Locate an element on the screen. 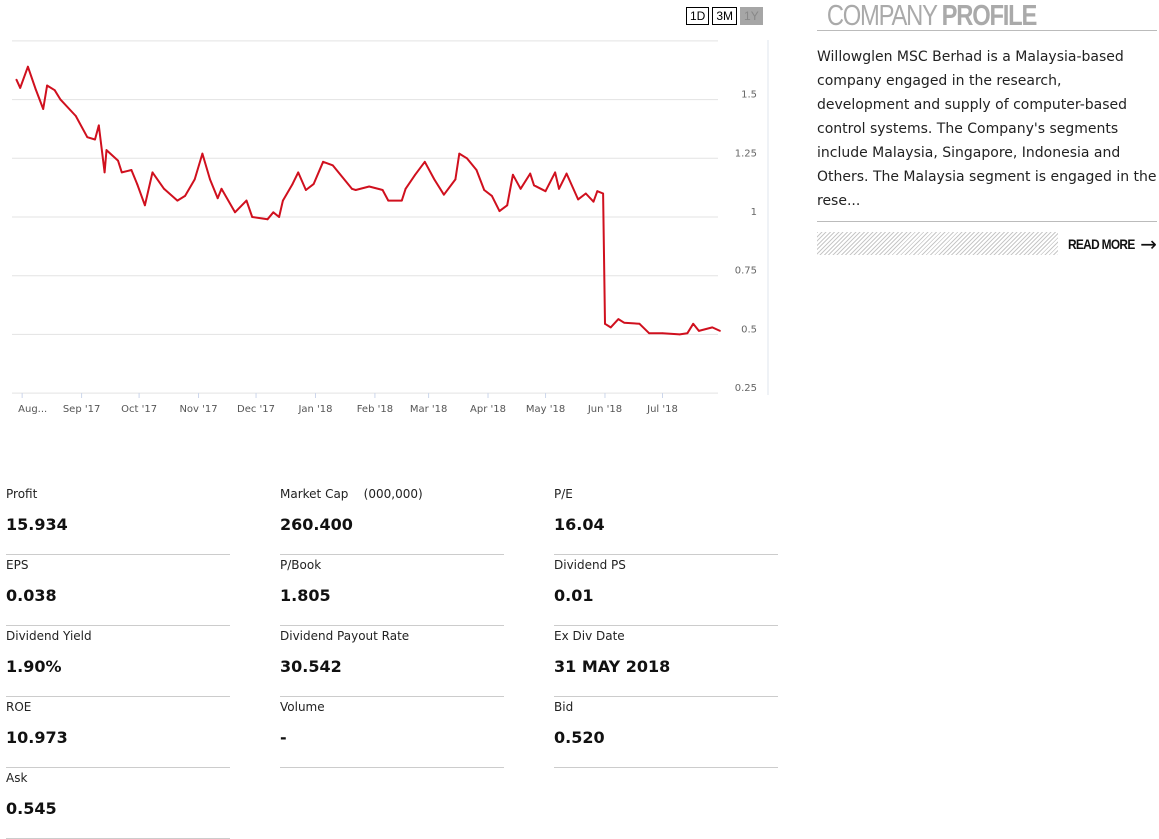  stat-label: Ex Div Date is located at coordinates (589, 636).